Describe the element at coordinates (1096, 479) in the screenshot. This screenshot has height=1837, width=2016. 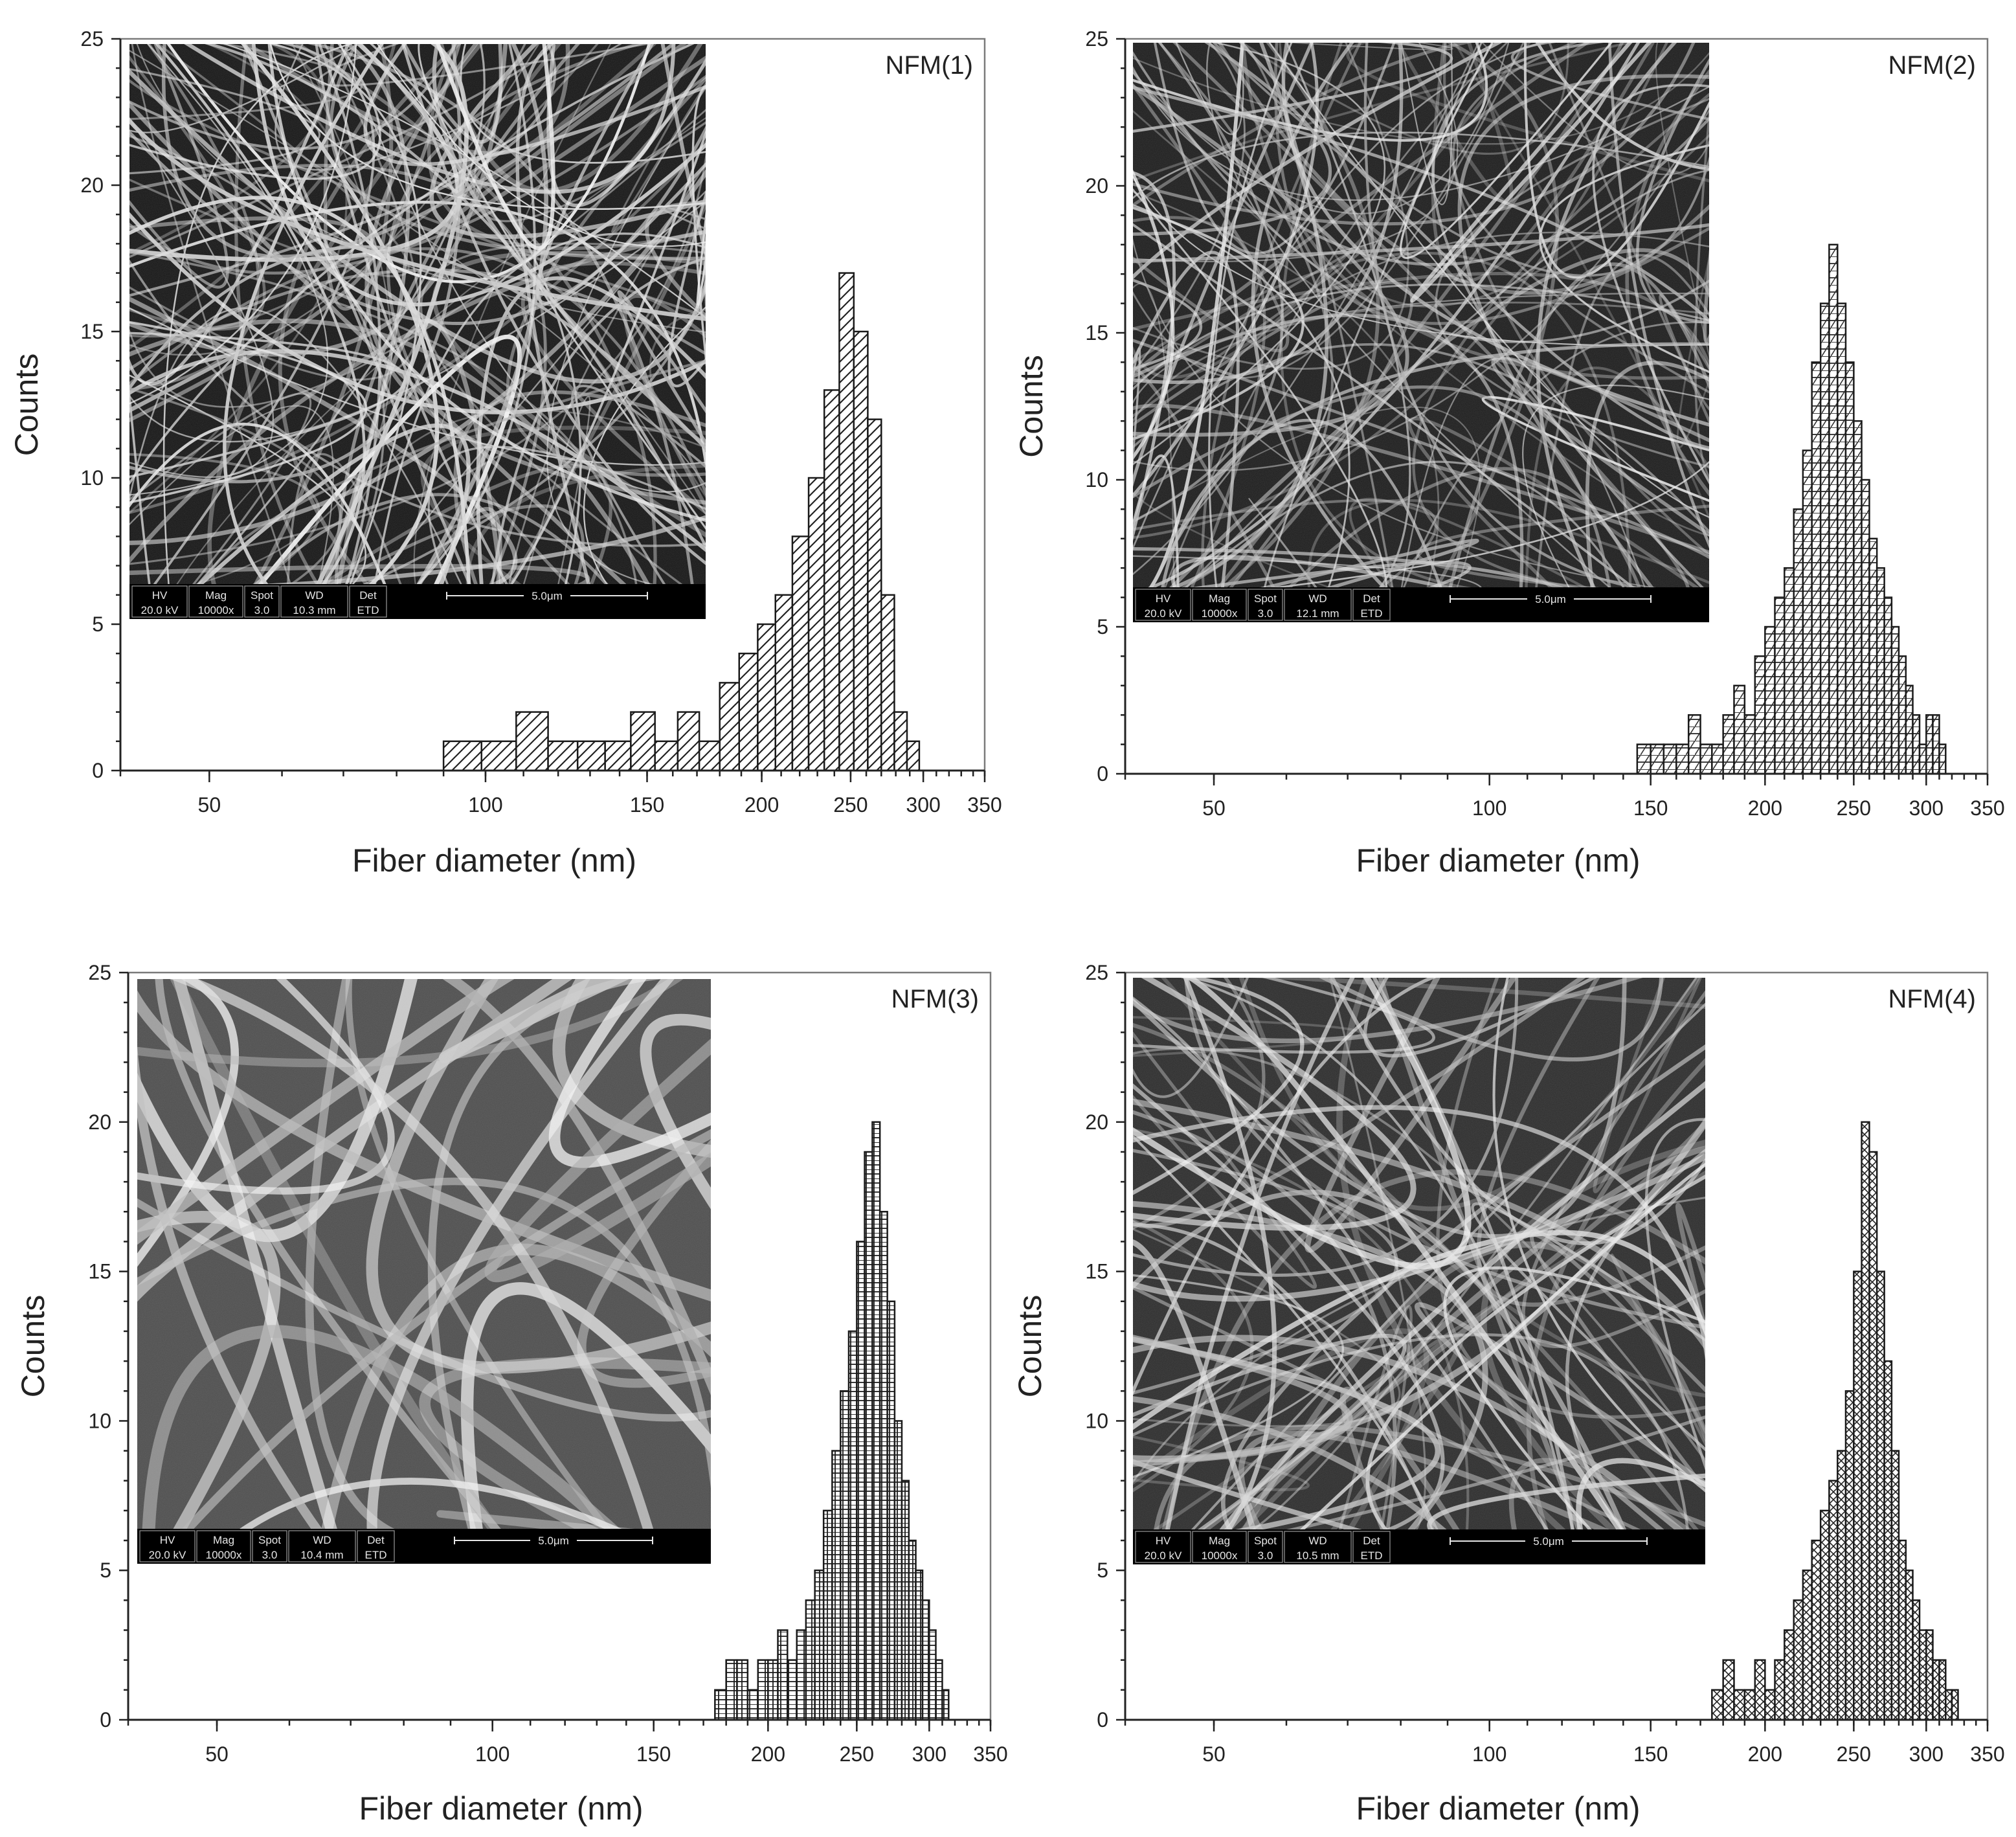
I see `y-tick-label: 10` at that location.